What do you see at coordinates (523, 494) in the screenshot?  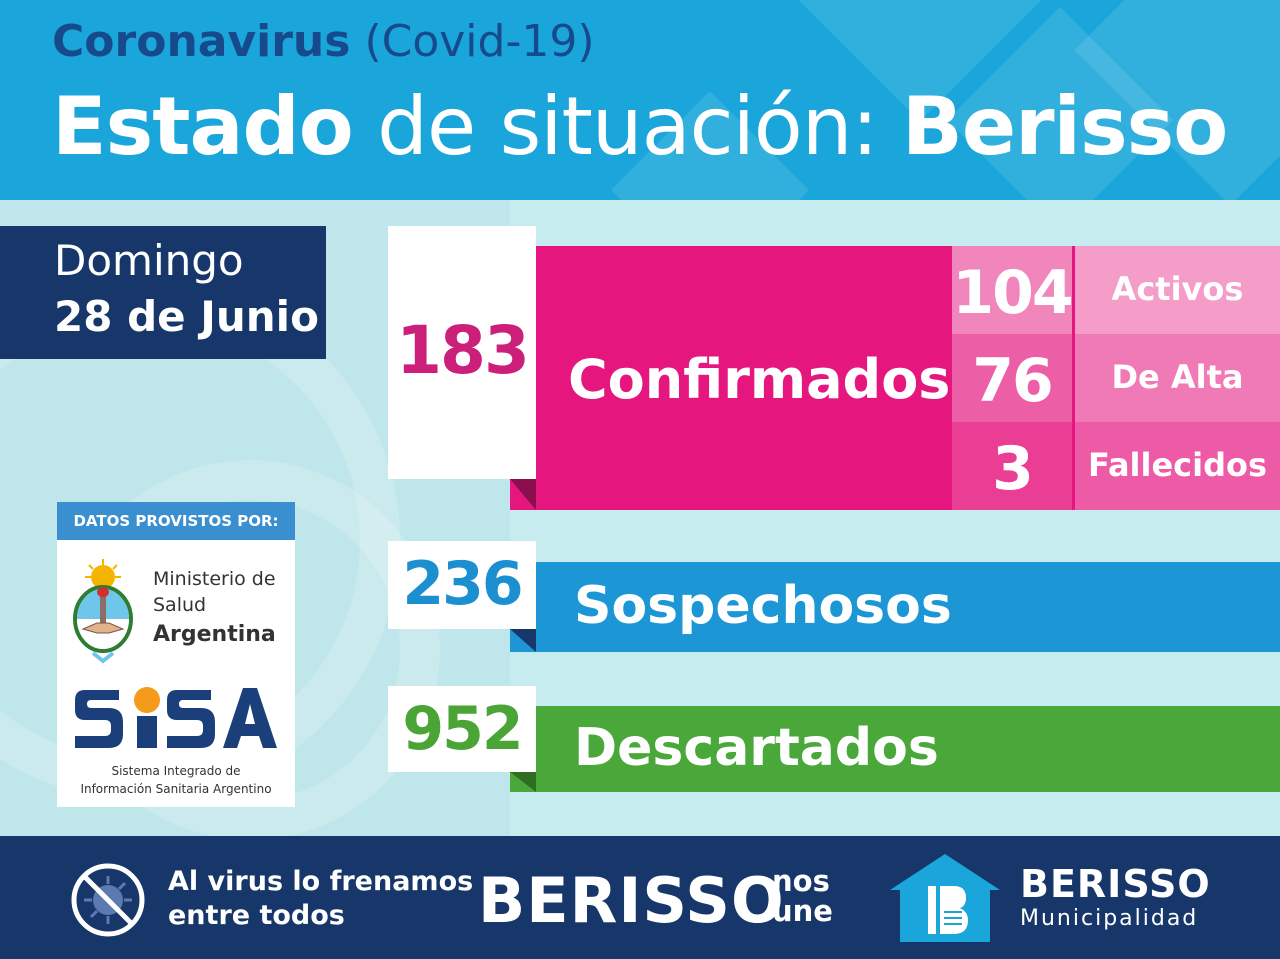 I see `confirmed-fold` at bounding box center [523, 494].